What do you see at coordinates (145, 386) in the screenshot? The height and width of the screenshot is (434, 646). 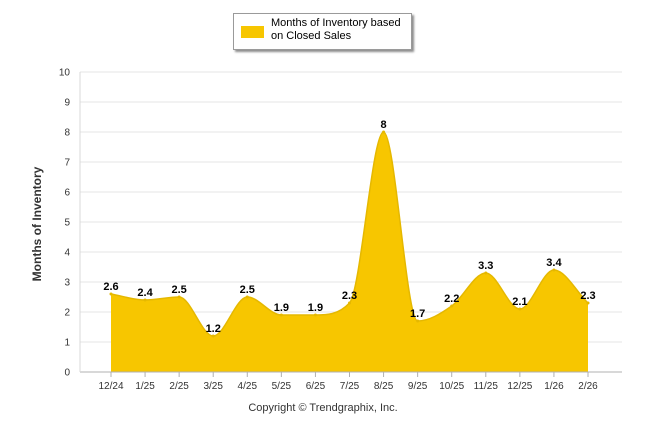 I see `x-tick-label: 1/25` at bounding box center [145, 386].